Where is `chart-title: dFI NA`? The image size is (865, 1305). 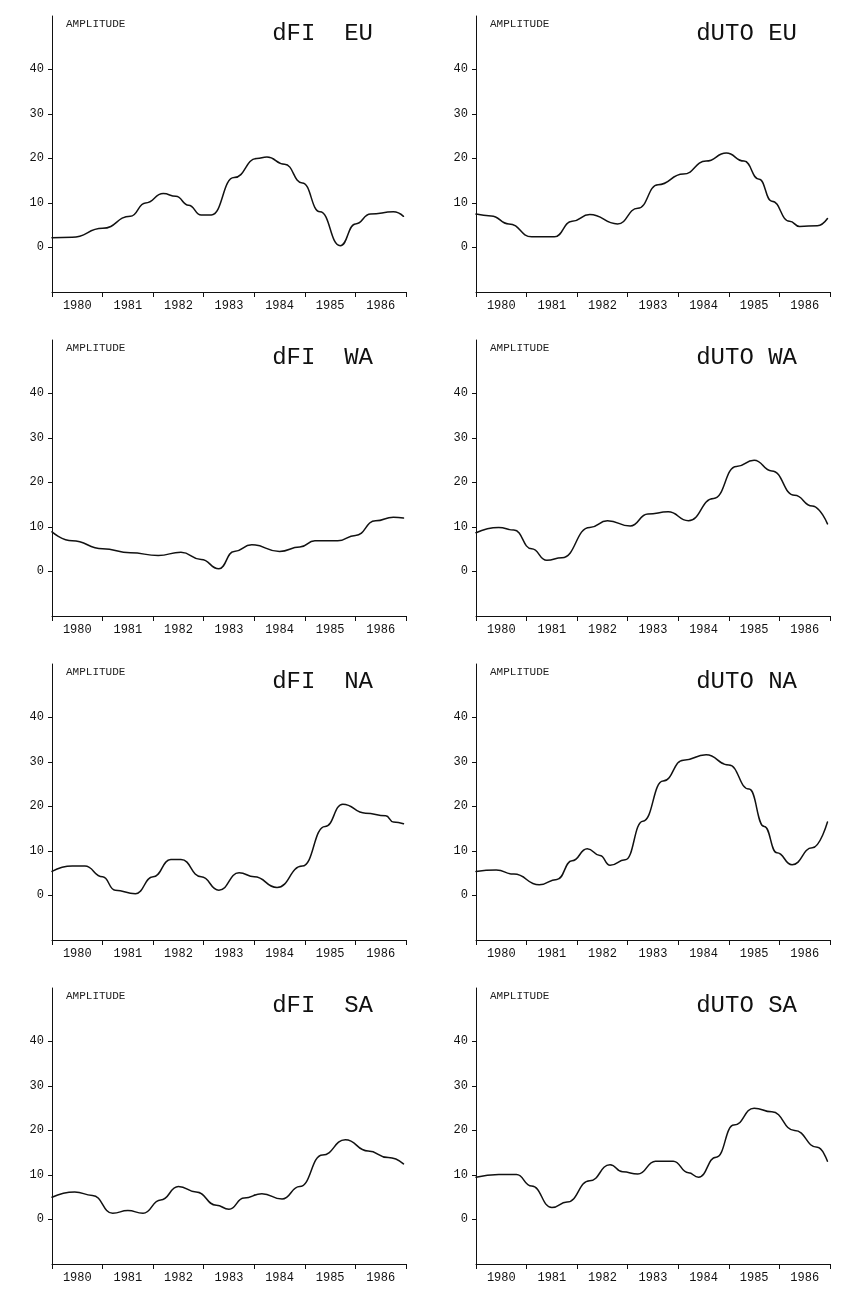 chart-title: dFI NA is located at coordinates (323, 681).